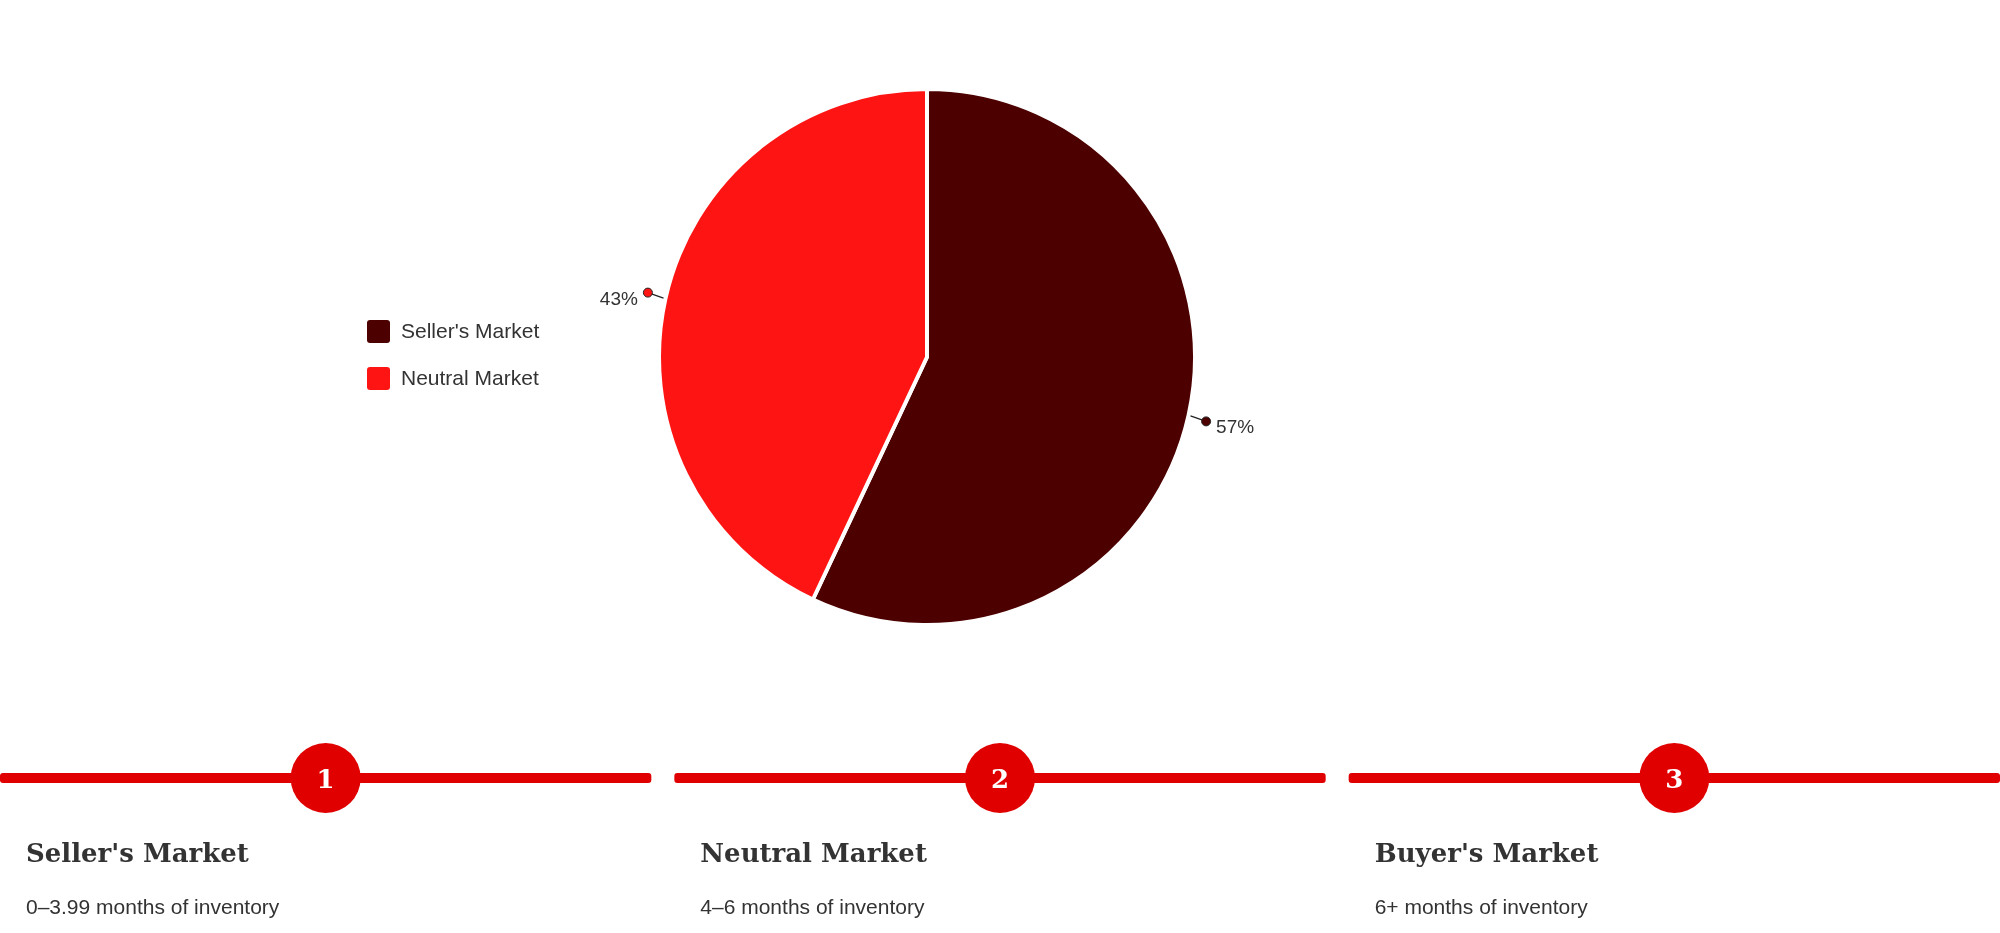 The image size is (2000, 933). What do you see at coordinates (1486, 853) in the screenshot?
I see `text: Buyer's Market` at bounding box center [1486, 853].